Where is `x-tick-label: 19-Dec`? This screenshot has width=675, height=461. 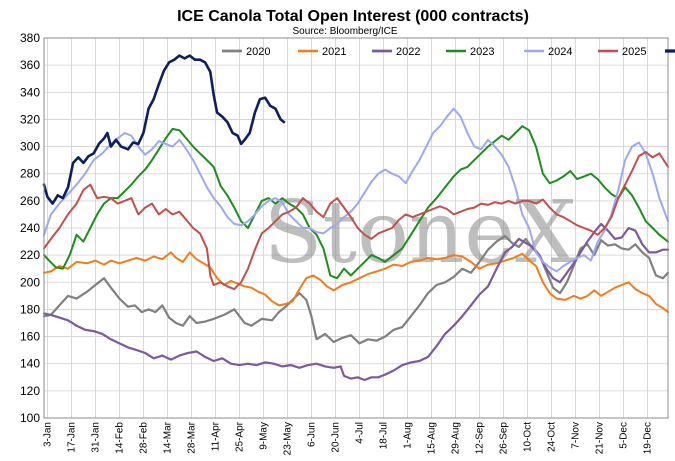 x-tick-label: 19-Dec is located at coordinates (647, 438).